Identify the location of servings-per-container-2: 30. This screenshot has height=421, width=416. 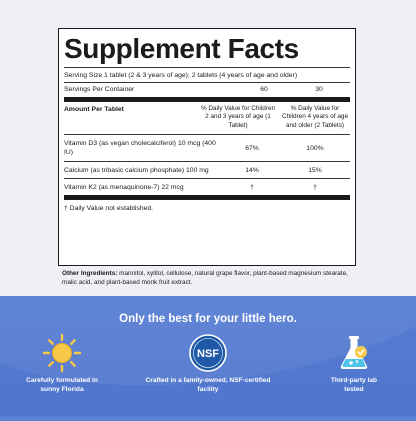
(319, 89).